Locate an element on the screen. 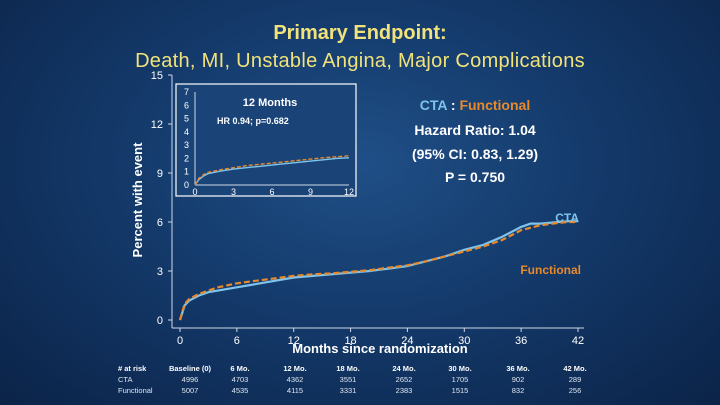  x-tick-label: 36 is located at coordinates (521, 341).